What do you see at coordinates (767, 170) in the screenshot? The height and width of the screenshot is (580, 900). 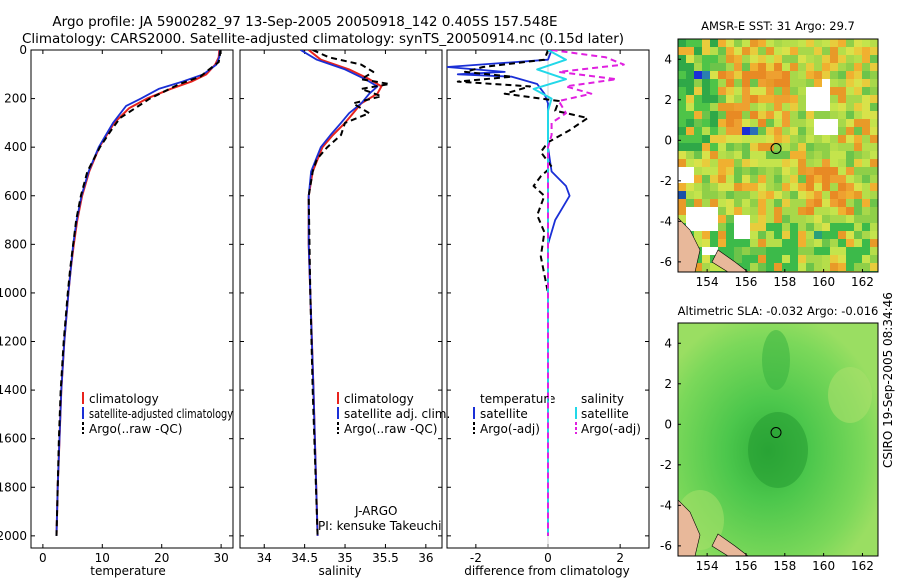 I see `sst-map-axes: 154 156 158 160 162 4 2 0 -2 -4 -6` at bounding box center [767, 170].